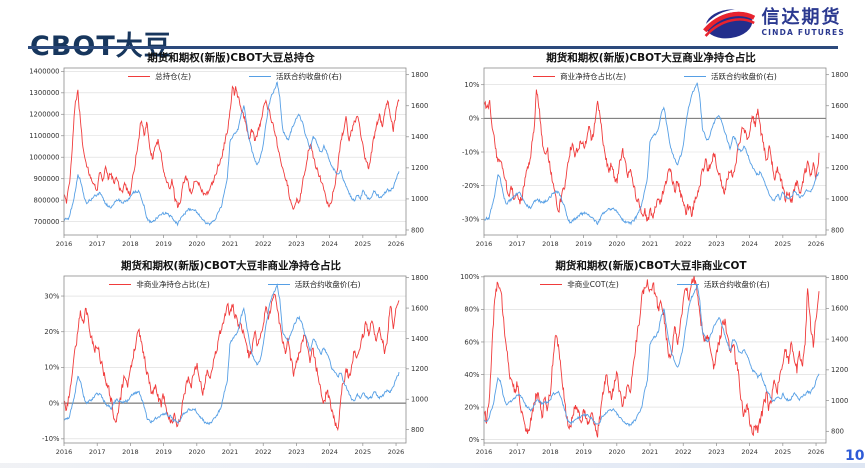 This screenshot has width=865, height=468. Describe the element at coordinates (432, 465) in the screenshot. I see `bottom-gradient-bar` at that location.